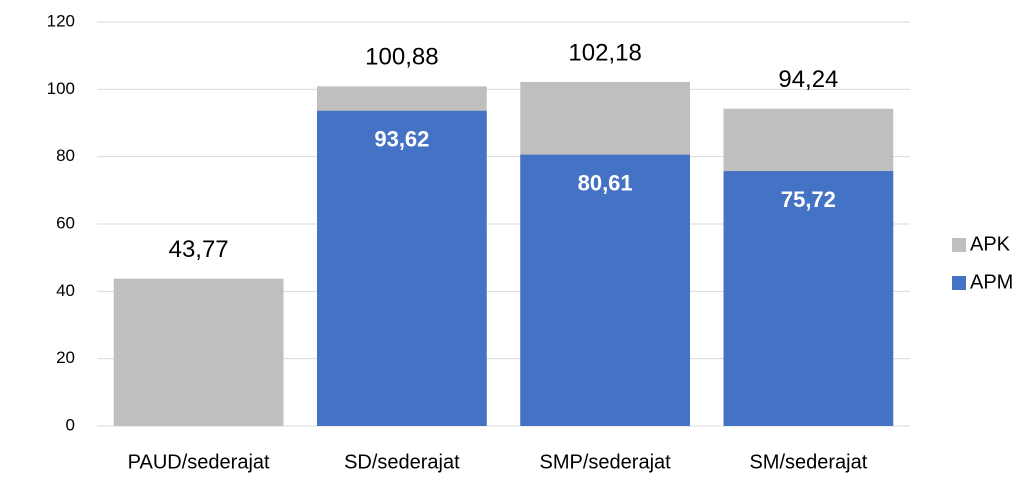 Image resolution: width=1025 pixels, height=481 pixels. I want to click on x-tick-label: SMP/sederajat, so click(606, 462).